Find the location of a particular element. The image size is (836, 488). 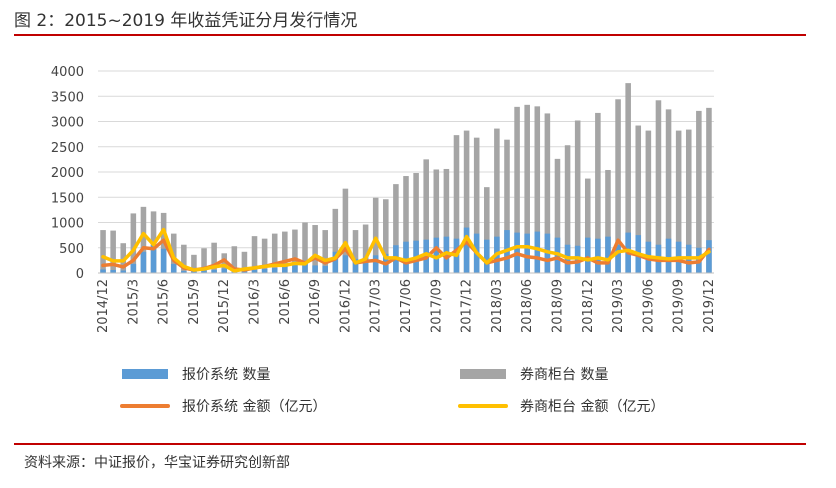

x-tick-label: 2014/12 is located at coordinates (103, 306).